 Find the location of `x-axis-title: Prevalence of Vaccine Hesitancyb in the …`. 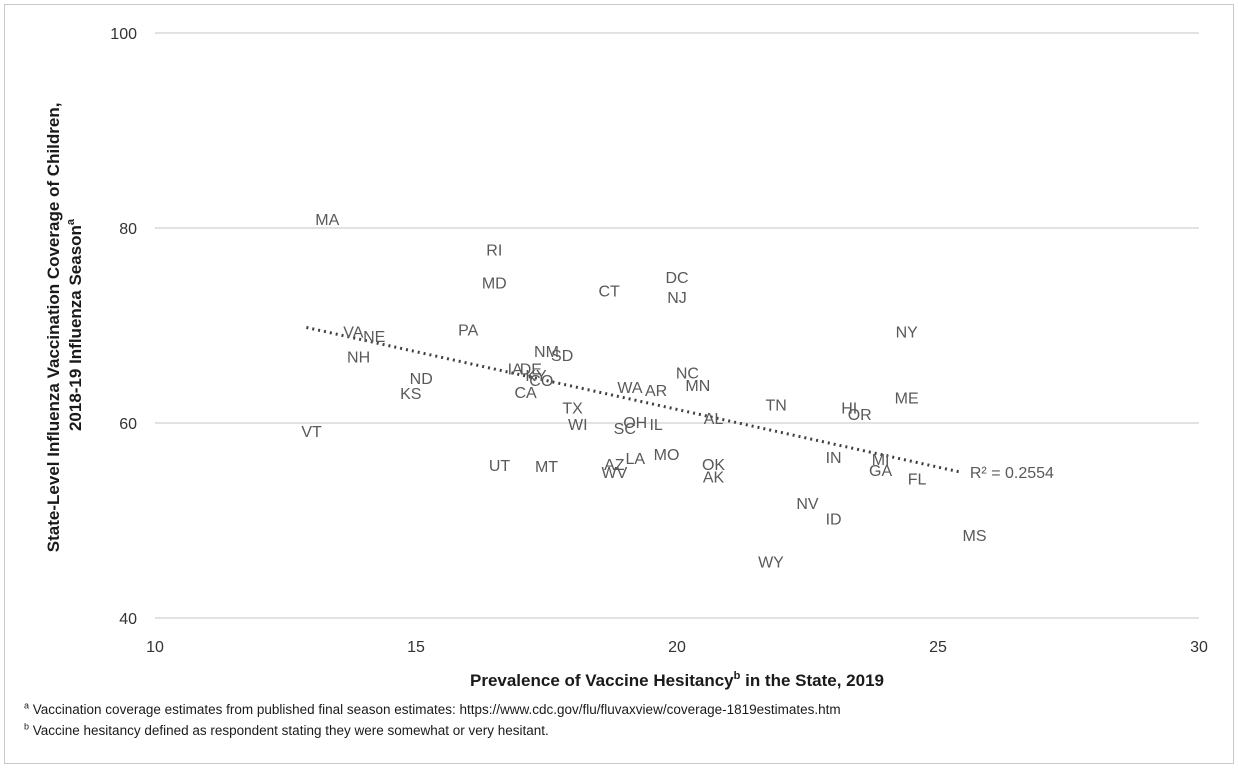

x-axis-title: Prevalence of Vaccine Hesitancyb in the … is located at coordinates (677, 680).